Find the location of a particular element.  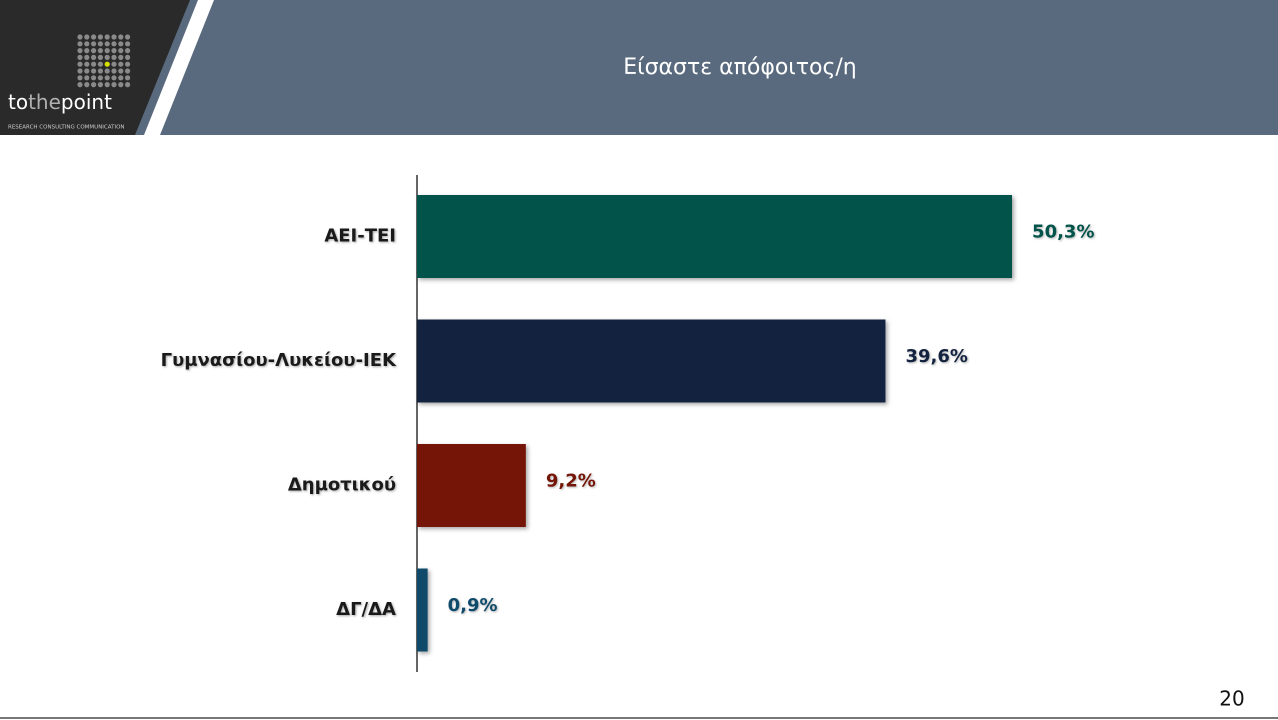

slide-title: Είσαστε απόφοιτος/η is located at coordinates (739, 67).